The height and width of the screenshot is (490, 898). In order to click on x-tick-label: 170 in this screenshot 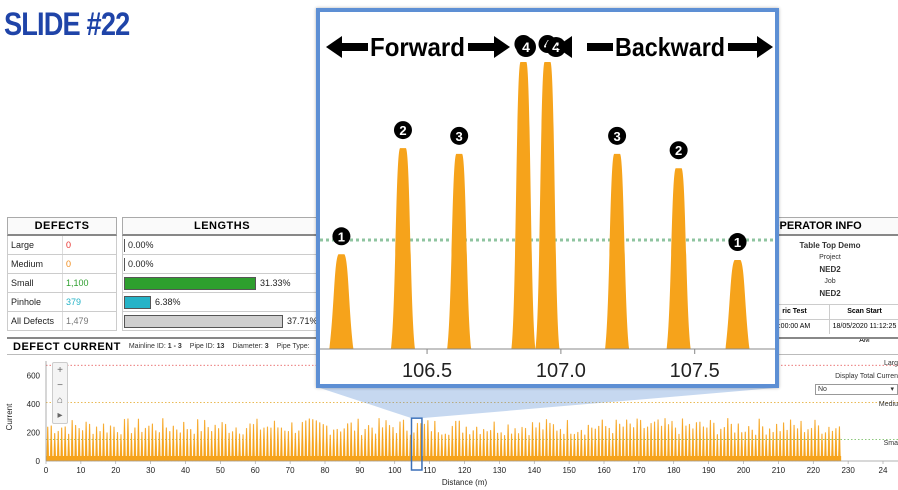, I will do `click(639, 470)`.